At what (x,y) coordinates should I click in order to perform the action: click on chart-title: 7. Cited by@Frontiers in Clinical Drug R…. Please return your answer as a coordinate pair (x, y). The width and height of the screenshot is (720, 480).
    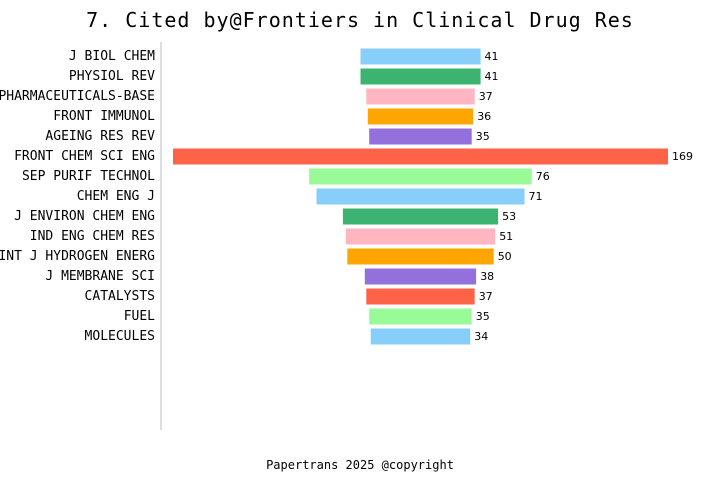
    Looking at the image, I should click on (360, 20).